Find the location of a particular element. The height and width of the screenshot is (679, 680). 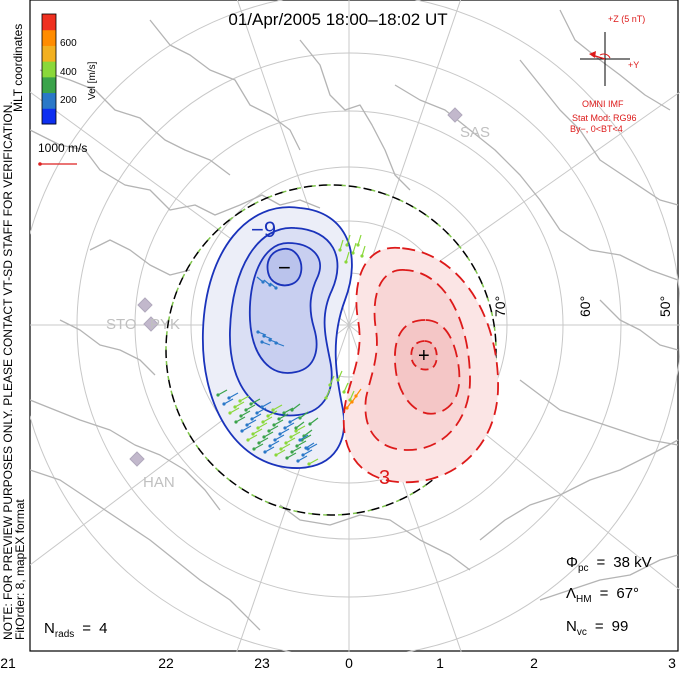

station-label-pyk: PYK is located at coordinates (165, 324).